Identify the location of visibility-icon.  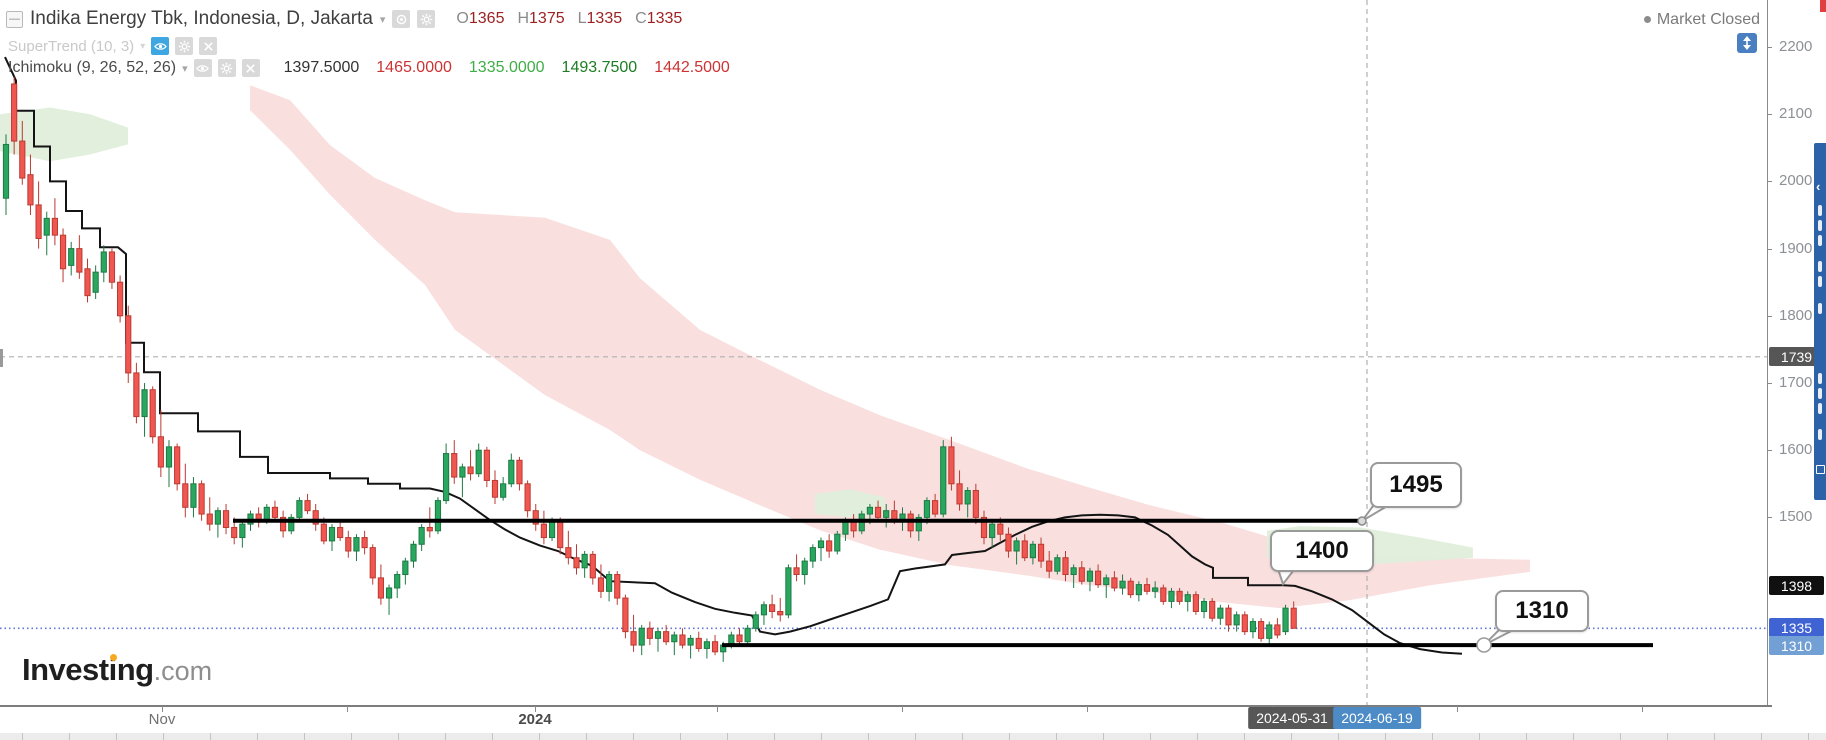
(401, 19).